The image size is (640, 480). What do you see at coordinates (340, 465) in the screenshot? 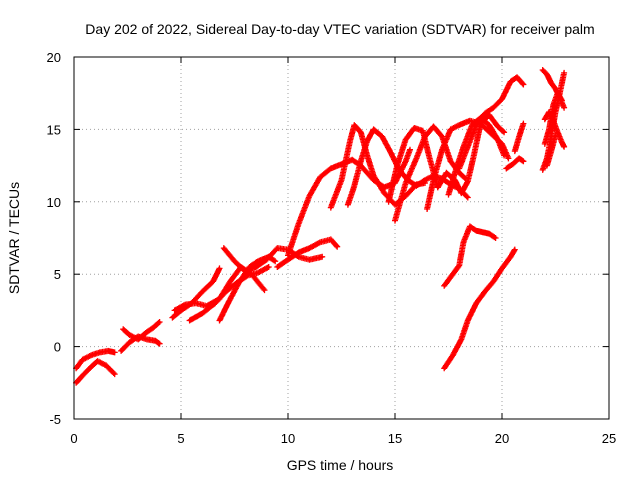
I see `x-axis-label: GPS time / hours` at bounding box center [340, 465].